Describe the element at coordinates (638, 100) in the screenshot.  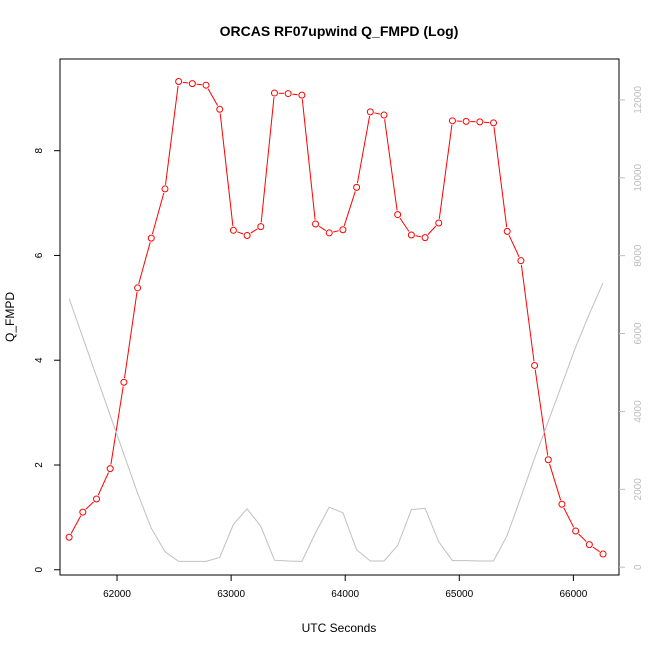
I see `y2-tick-label-6: 12000` at that location.